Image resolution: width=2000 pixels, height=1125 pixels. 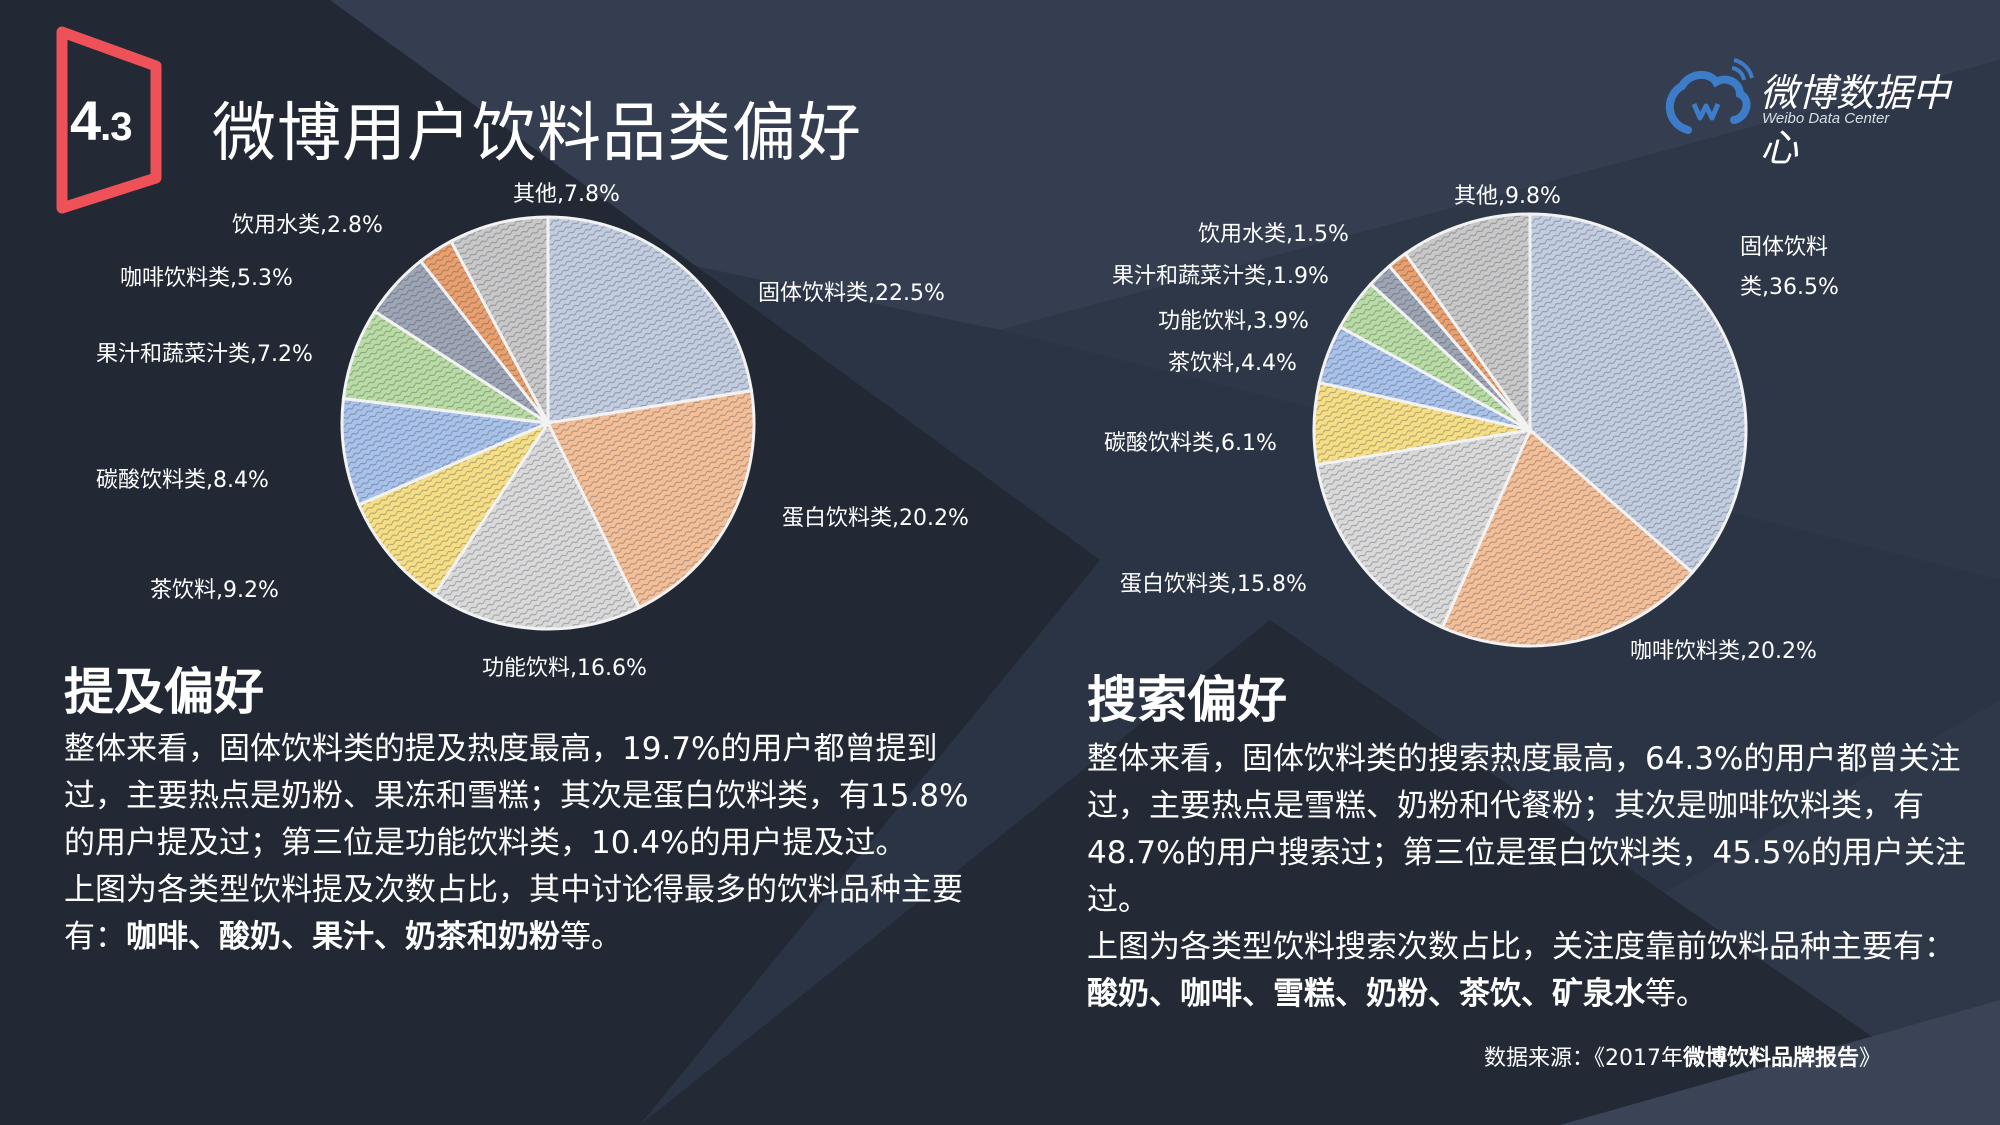 What do you see at coordinates (164, 692) in the screenshot?
I see `mention-preference-heading: 提及偏好` at bounding box center [164, 692].